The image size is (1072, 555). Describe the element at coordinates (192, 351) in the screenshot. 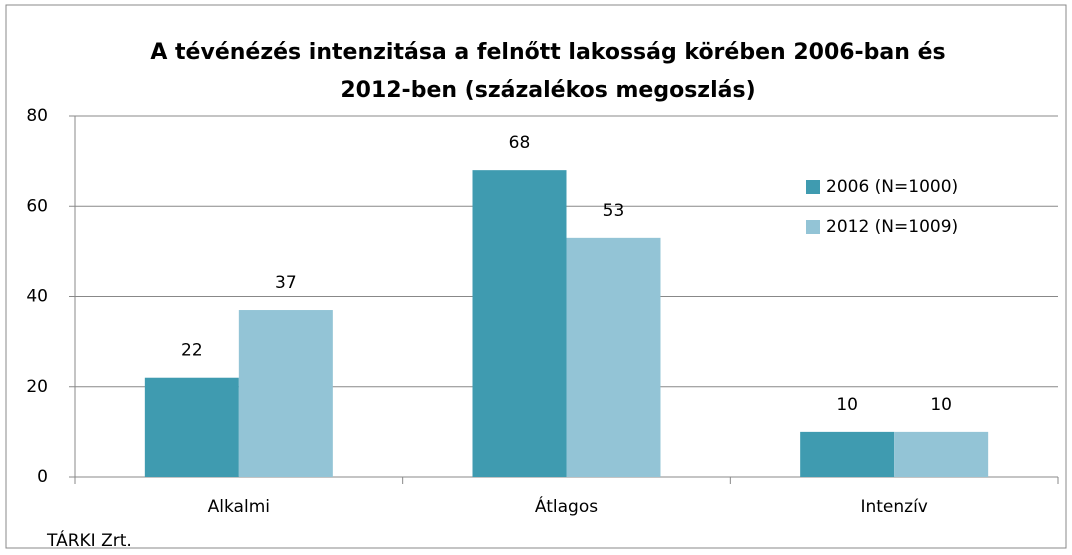

I see `data-label: 22` at that location.